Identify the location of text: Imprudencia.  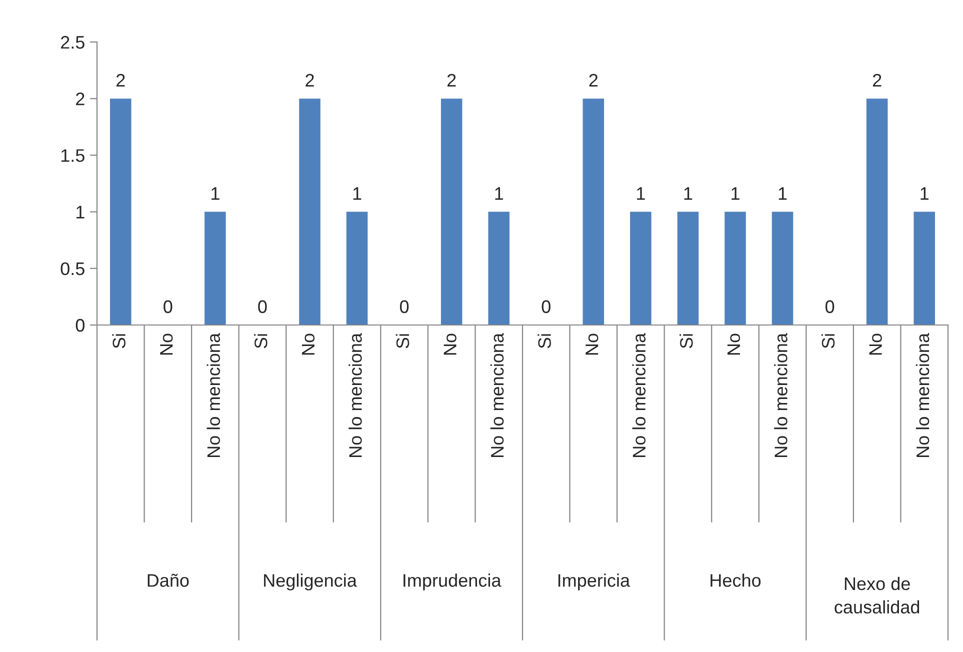
(453, 582).